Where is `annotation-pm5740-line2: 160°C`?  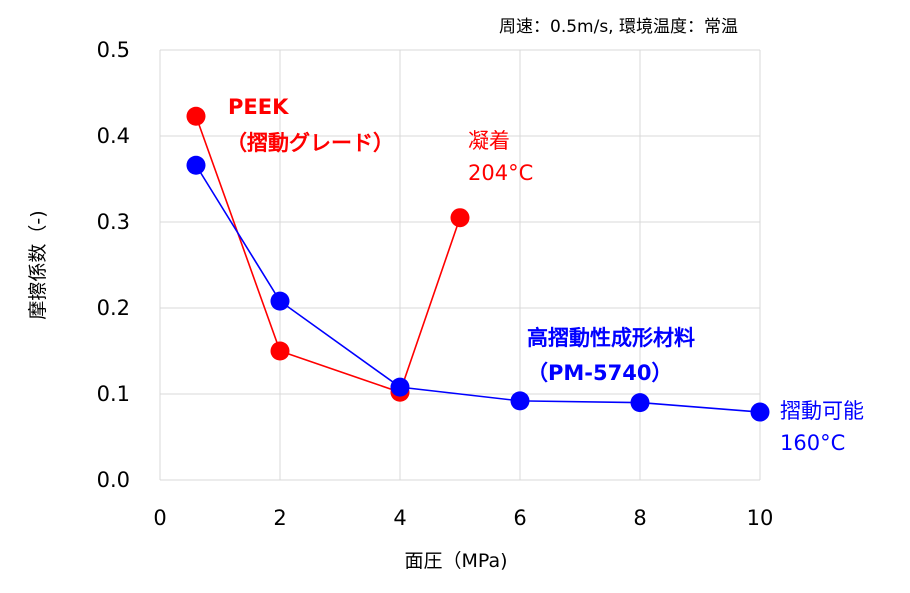
annotation-pm5740-line2: 160°C is located at coordinates (812, 443).